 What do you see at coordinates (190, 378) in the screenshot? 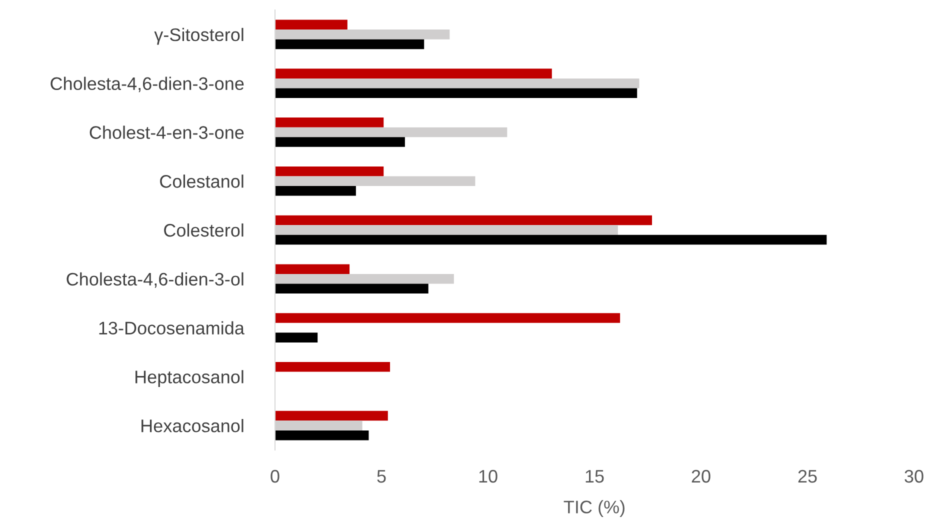
I see `y-tick-label: Heptacosanol` at bounding box center [190, 378].